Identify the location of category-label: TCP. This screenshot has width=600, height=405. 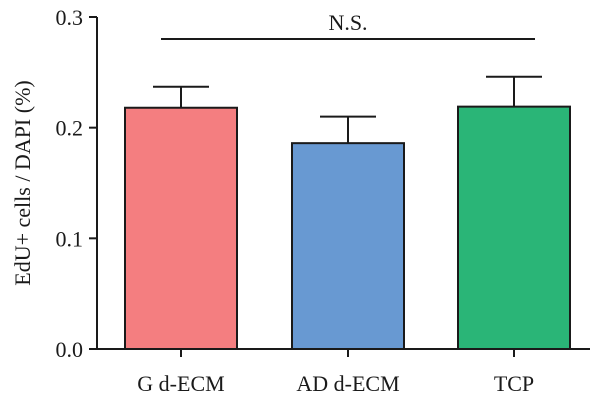
(514, 383).